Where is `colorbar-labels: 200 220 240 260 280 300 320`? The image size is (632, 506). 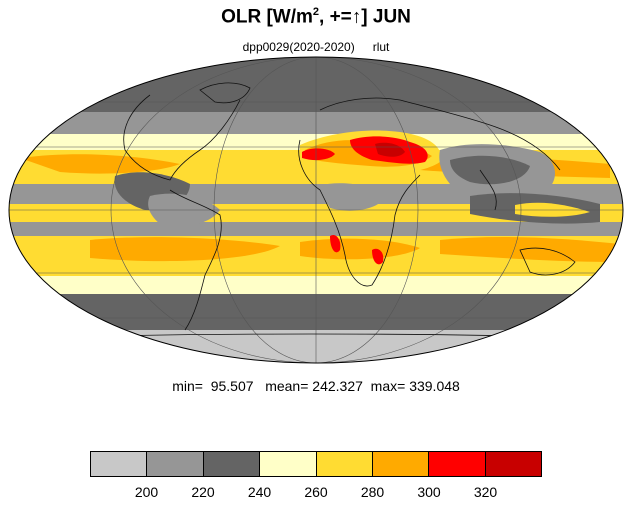
colorbar-labels: 200 220 240 260 280 300 320 is located at coordinates (316, 494).